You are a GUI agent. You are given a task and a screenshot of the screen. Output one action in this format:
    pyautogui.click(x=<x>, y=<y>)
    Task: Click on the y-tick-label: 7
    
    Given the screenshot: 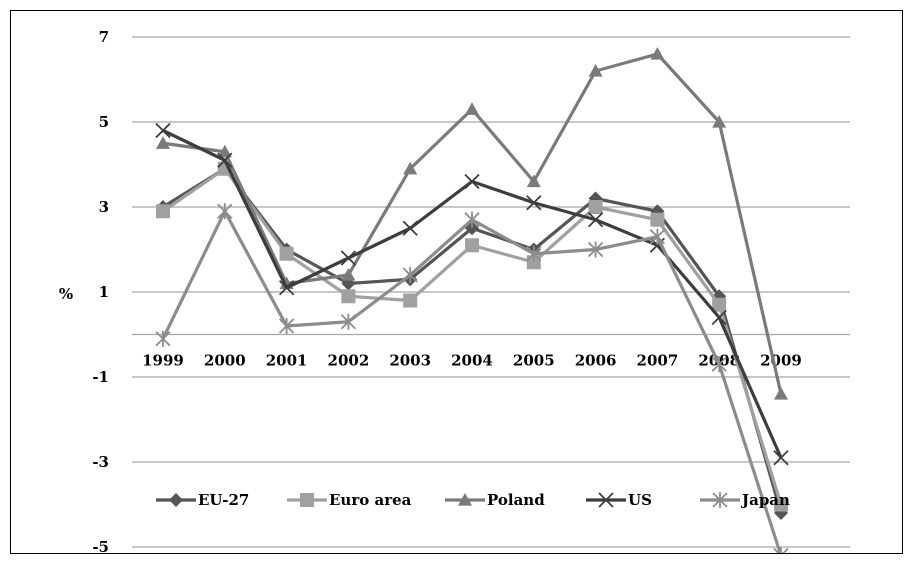 What is the action you would take?
    pyautogui.click(x=104, y=37)
    